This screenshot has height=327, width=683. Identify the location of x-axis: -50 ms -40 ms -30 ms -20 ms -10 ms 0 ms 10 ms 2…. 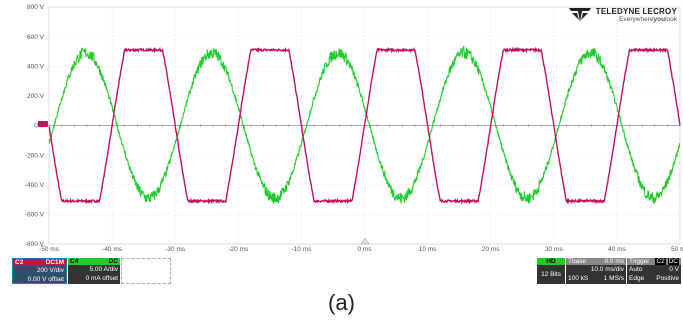
(361, 249).